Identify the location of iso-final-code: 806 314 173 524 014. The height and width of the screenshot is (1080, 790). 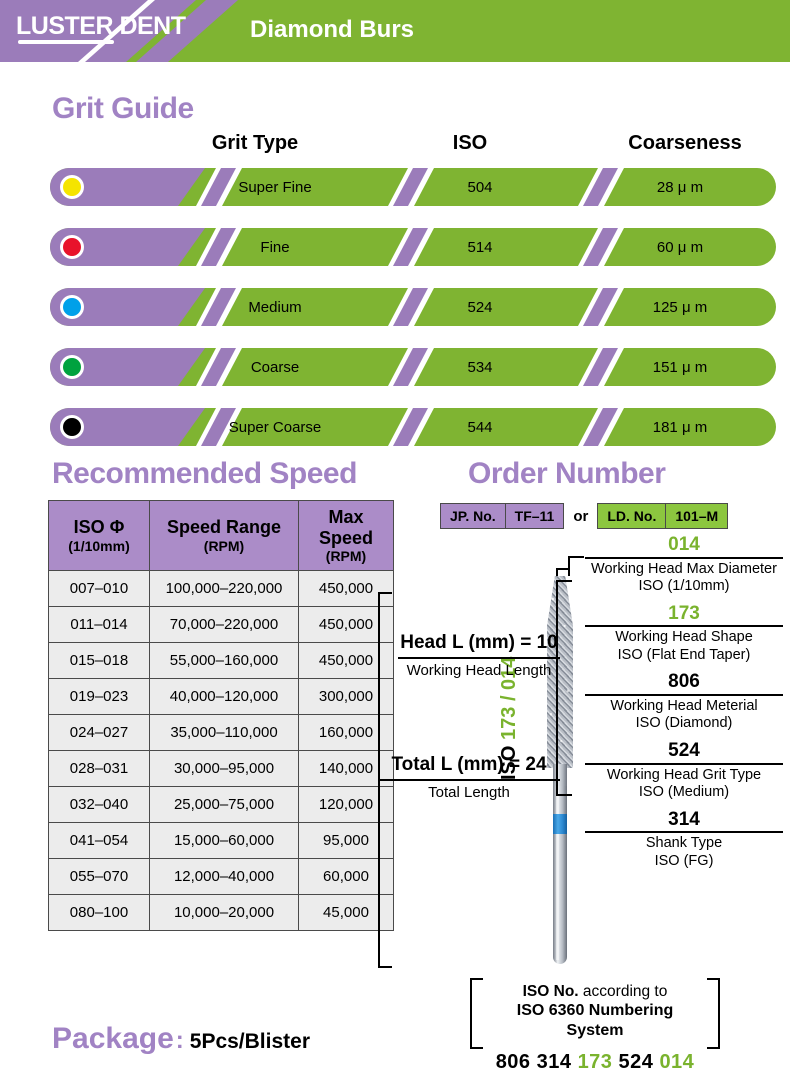
(595, 1062).